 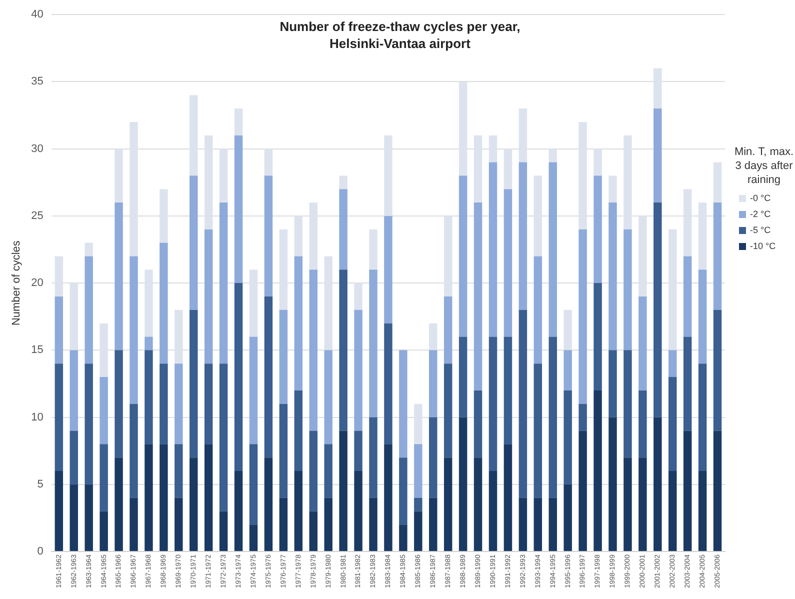 What do you see at coordinates (40, 484) in the screenshot?
I see `y-tick-label: 5` at bounding box center [40, 484].